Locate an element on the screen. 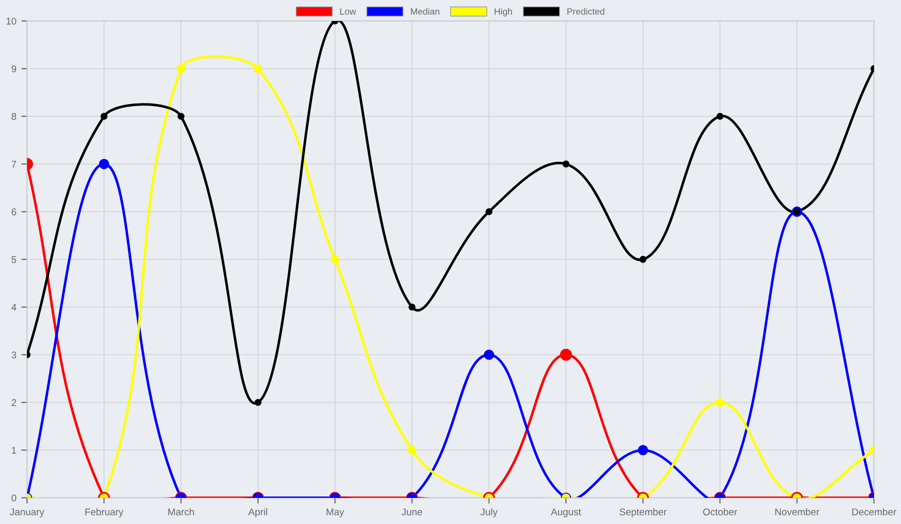  x-tick-label: December is located at coordinates (874, 512).